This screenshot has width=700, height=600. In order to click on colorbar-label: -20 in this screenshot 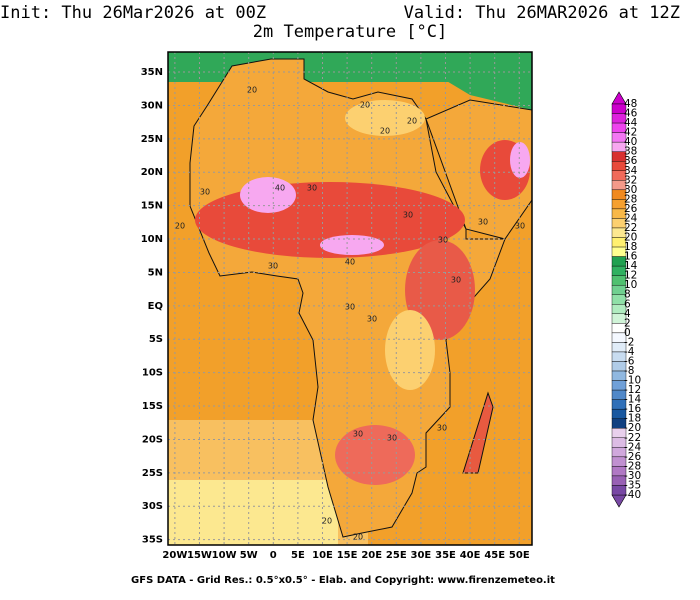, I will do `click(632, 428)`.